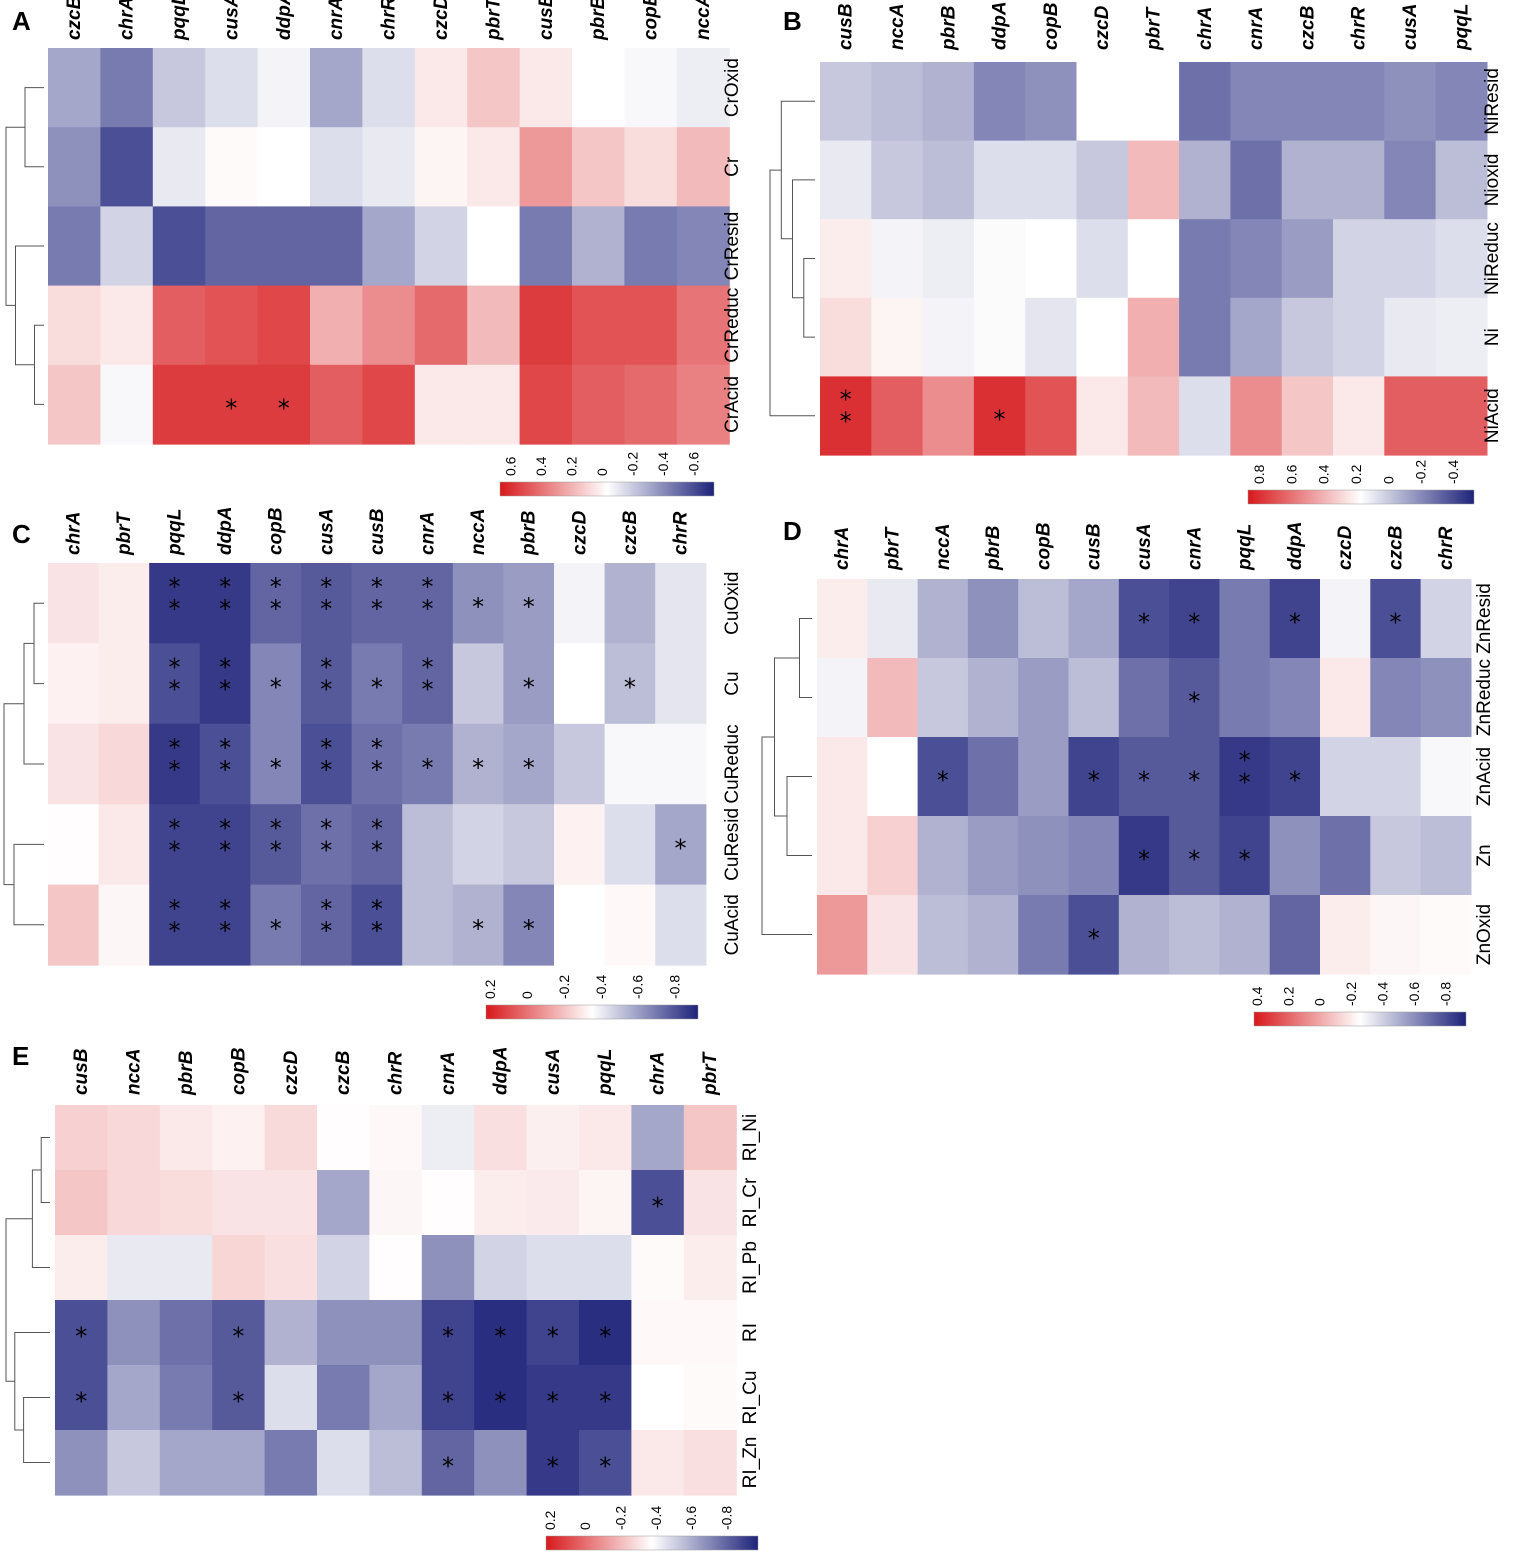 This screenshot has height=1553, width=1535. Describe the element at coordinates (1144, 547) in the screenshot. I see `column-label: cusA` at that location.